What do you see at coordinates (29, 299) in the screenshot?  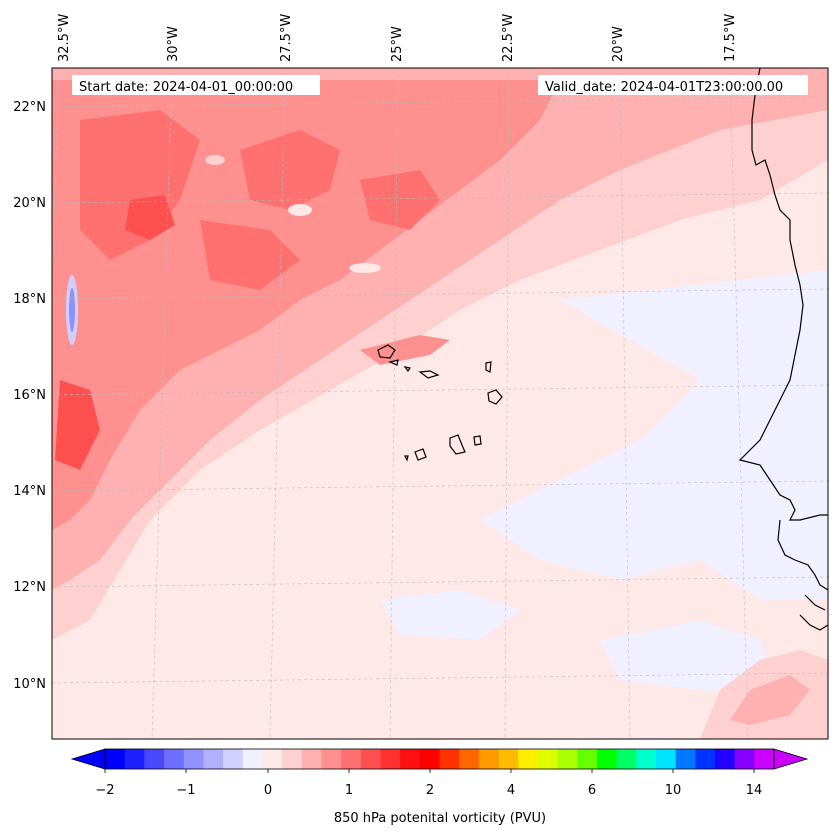 I see `lat-label: 18°N` at bounding box center [29, 299].